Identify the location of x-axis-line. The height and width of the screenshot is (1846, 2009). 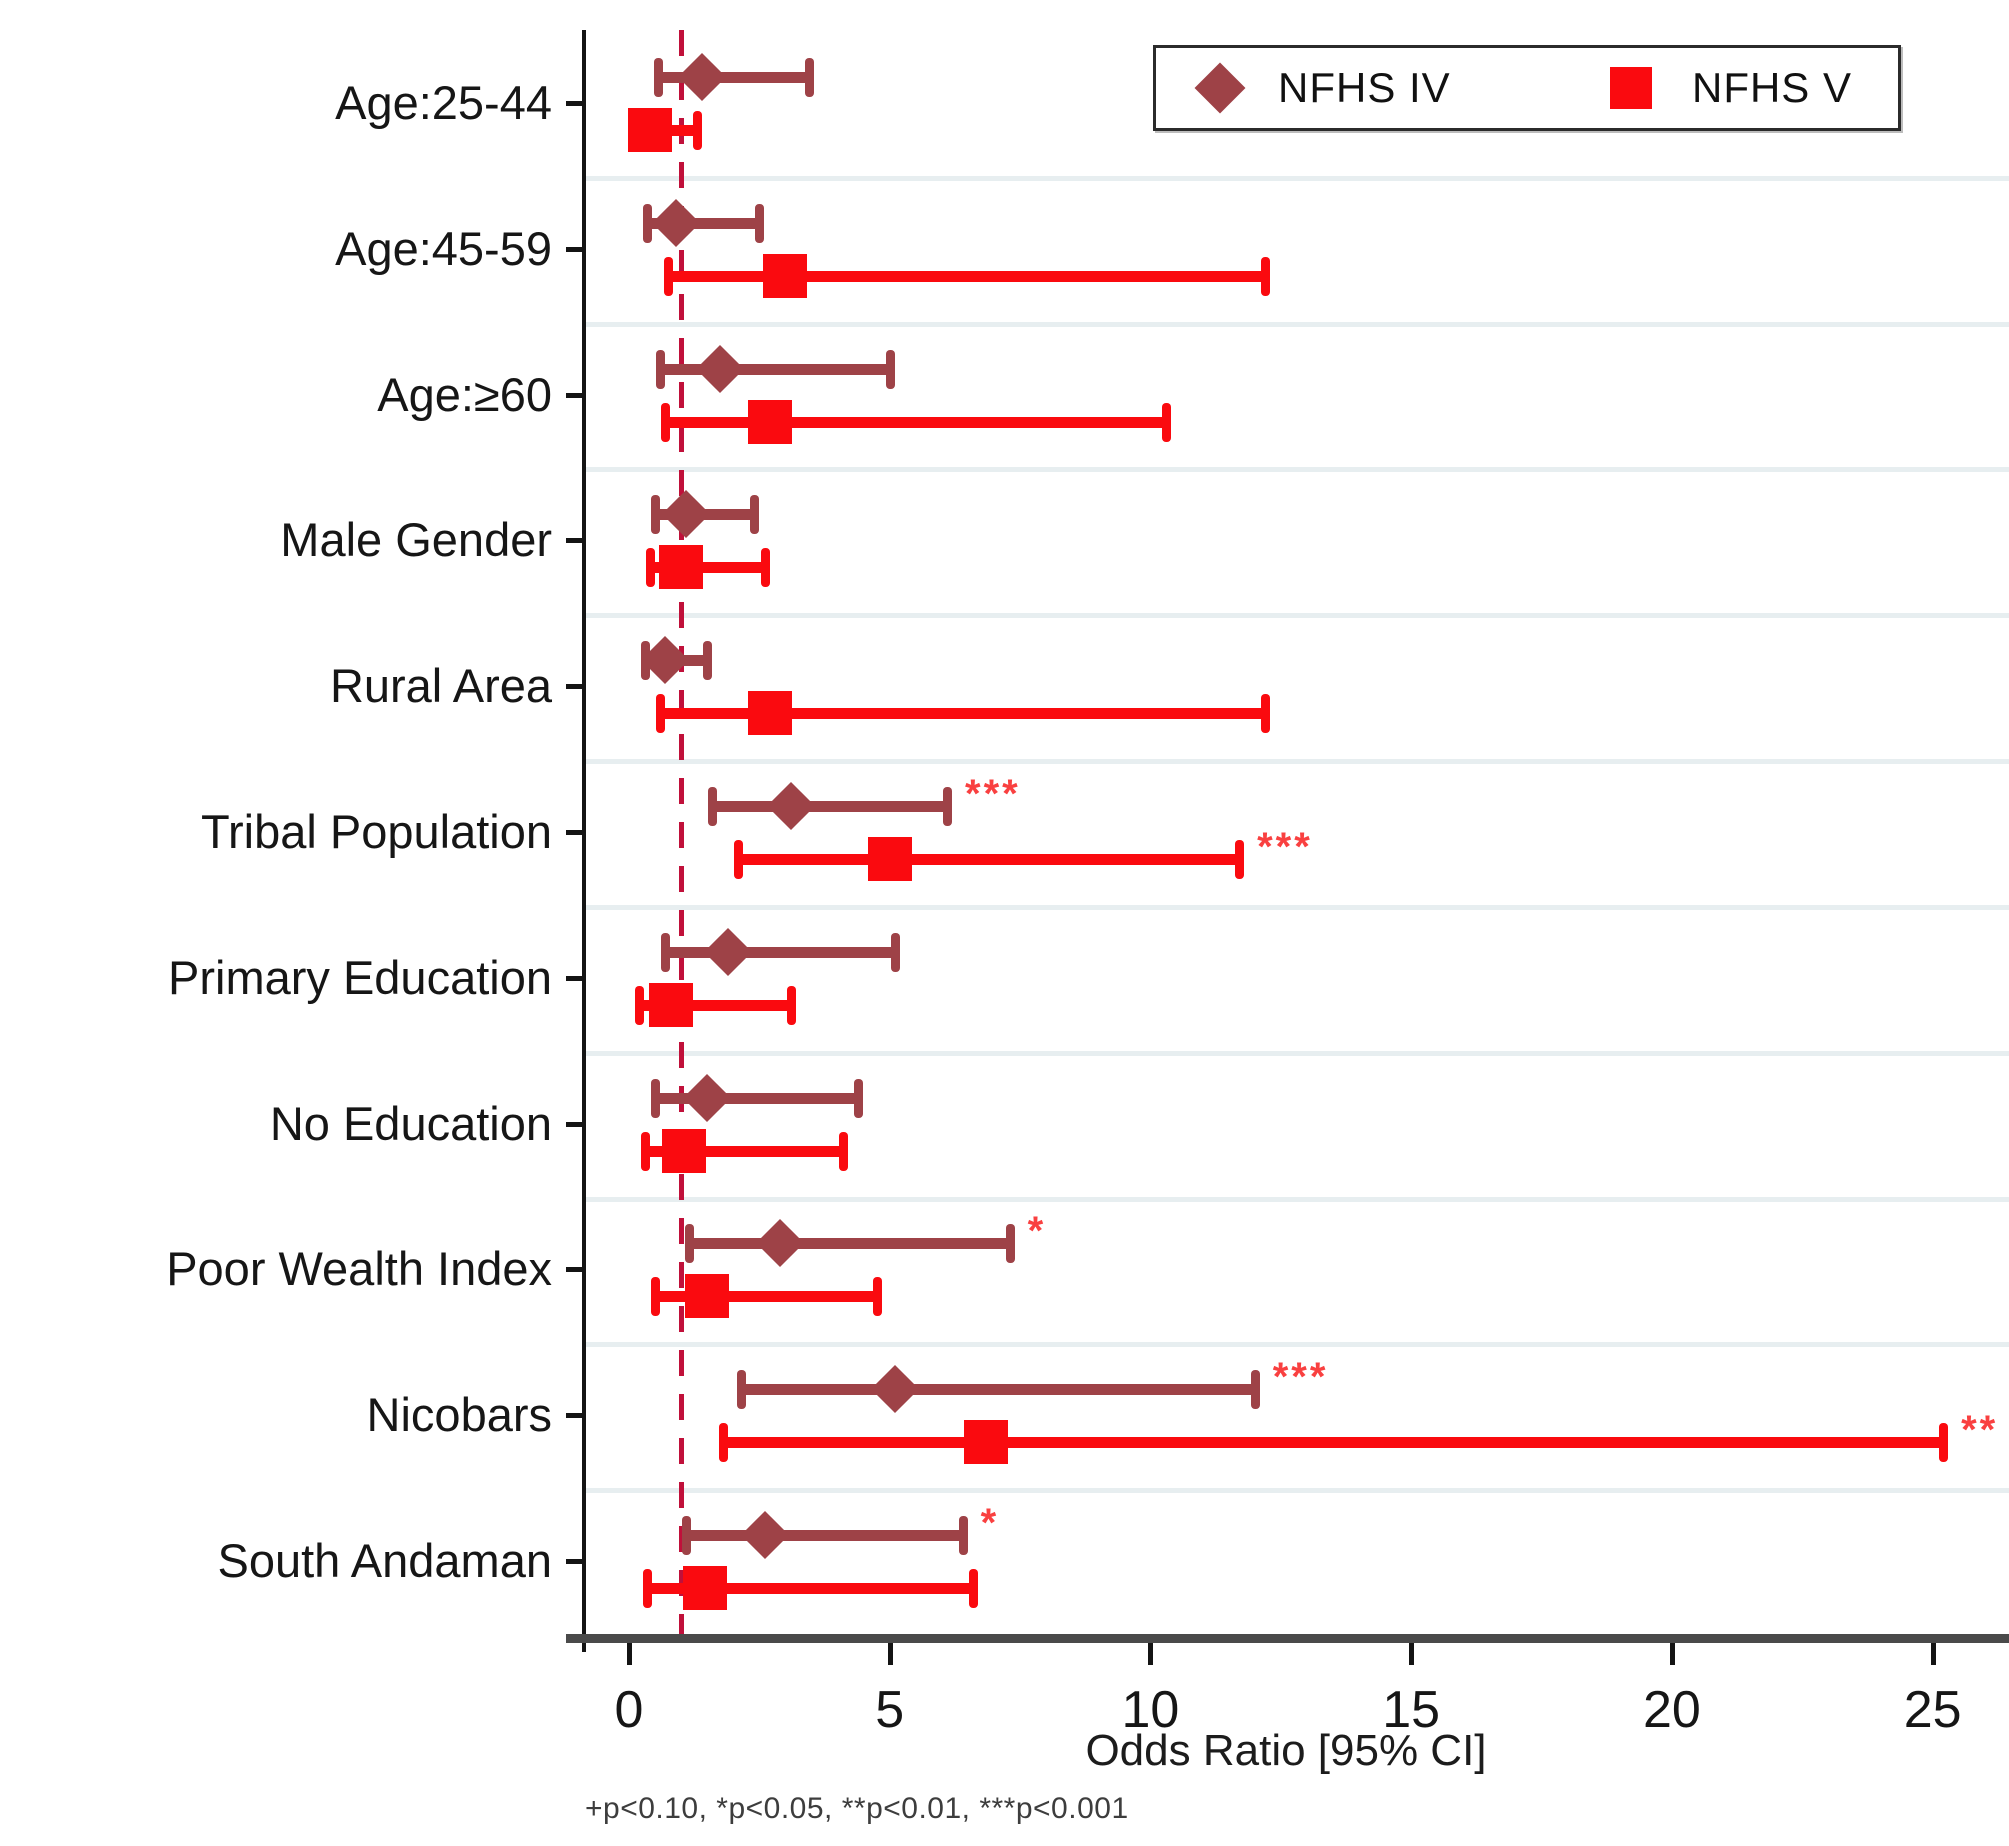
(1287, 1638).